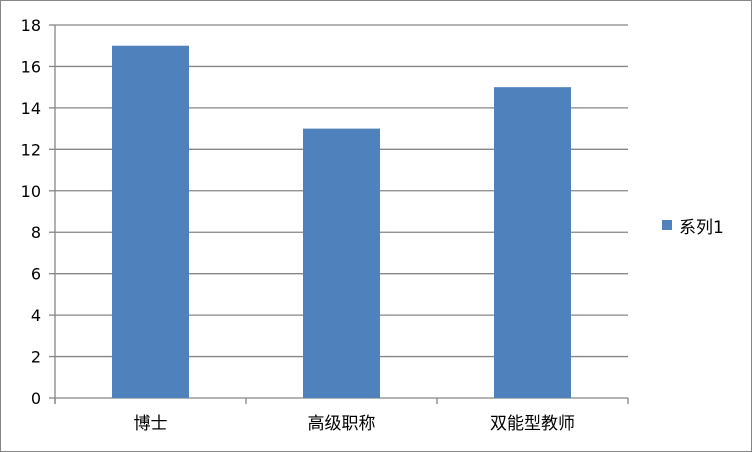 This screenshot has width=752, height=452. What do you see at coordinates (36, 274) in the screenshot?
I see `y-tick-label: 6` at bounding box center [36, 274].